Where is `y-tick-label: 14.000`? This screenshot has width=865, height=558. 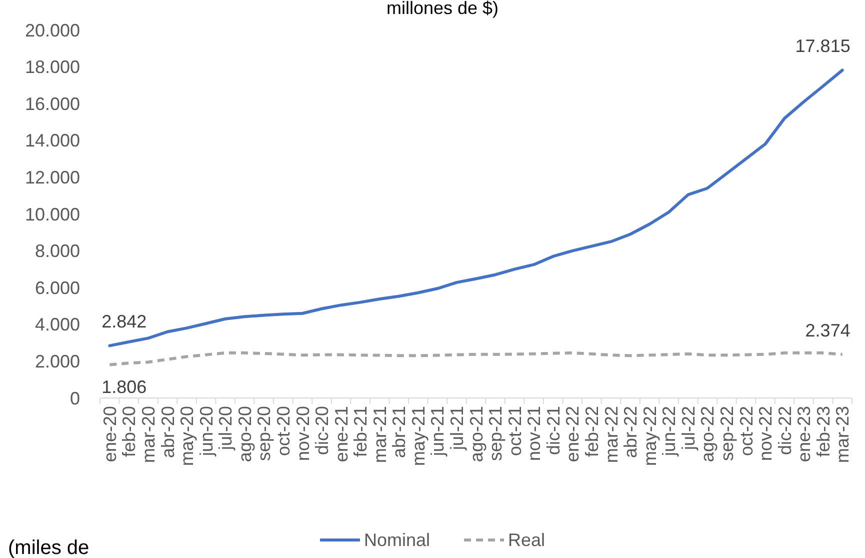
y-tick-label: 14.000 is located at coordinates (52, 140).